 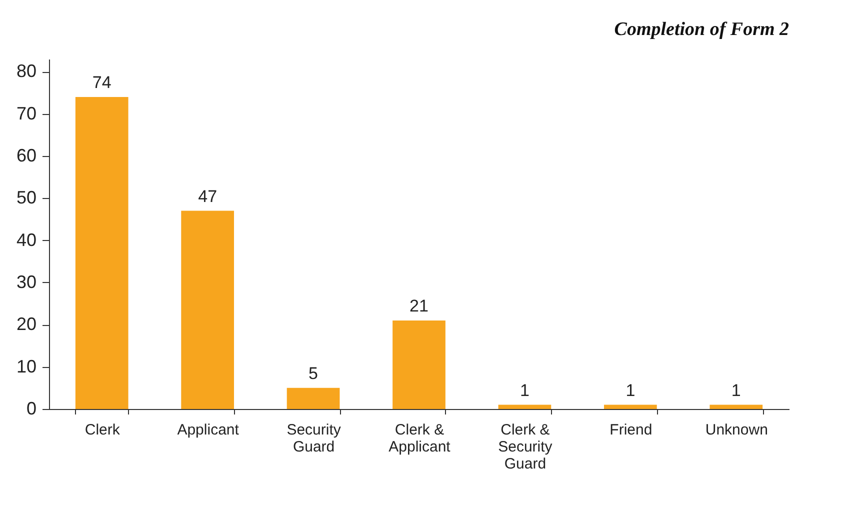 I want to click on y-tick-label: 40, so click(x=26, y=240).